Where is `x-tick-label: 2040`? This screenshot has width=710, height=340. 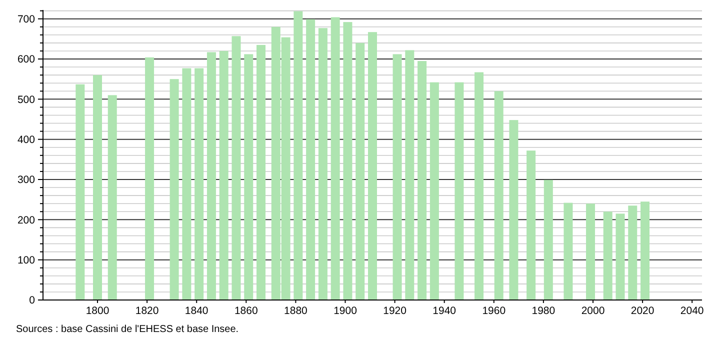
x-tick-label: 2040 is located at coordinates (692, 311).